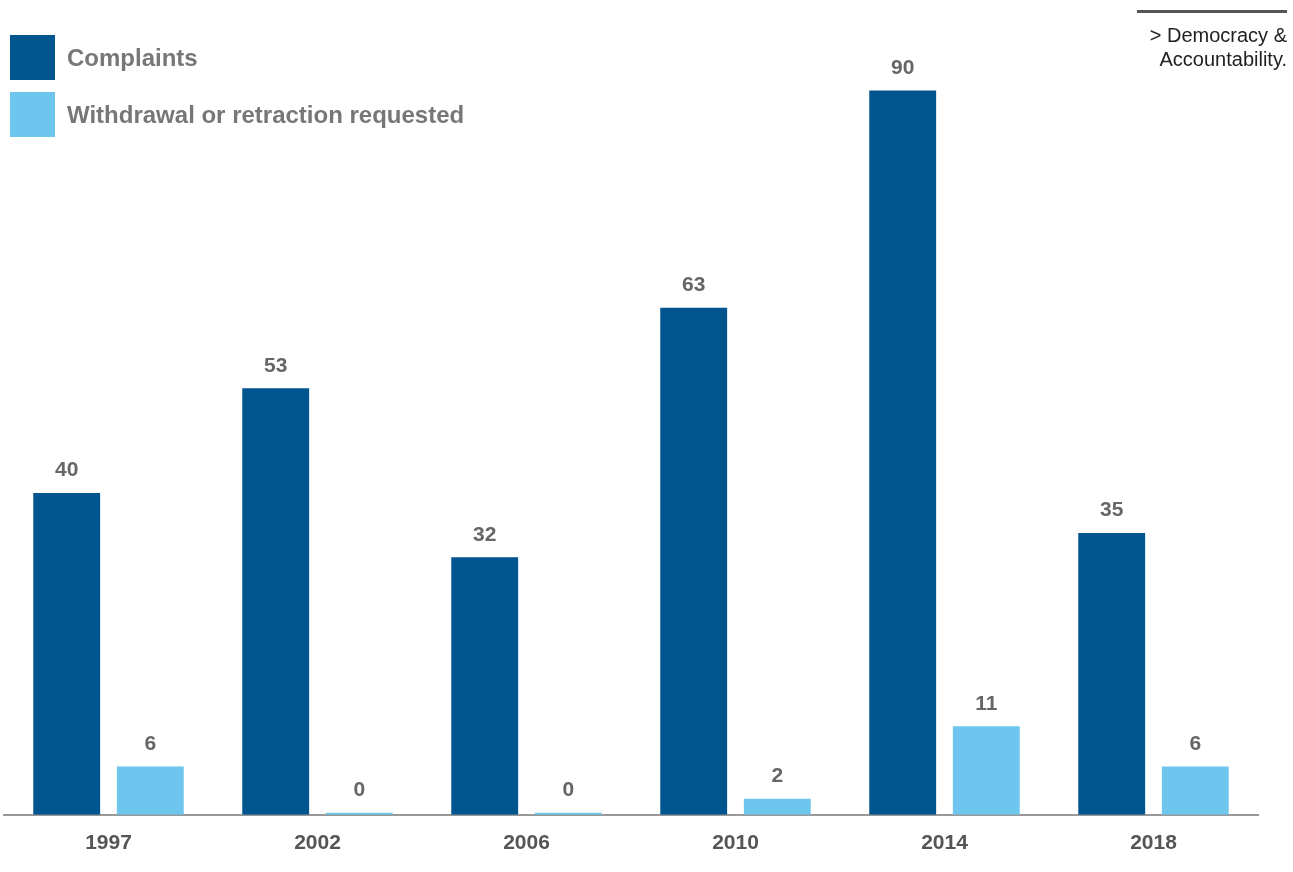  I want to click on data-label: 32, so click(485, 533).